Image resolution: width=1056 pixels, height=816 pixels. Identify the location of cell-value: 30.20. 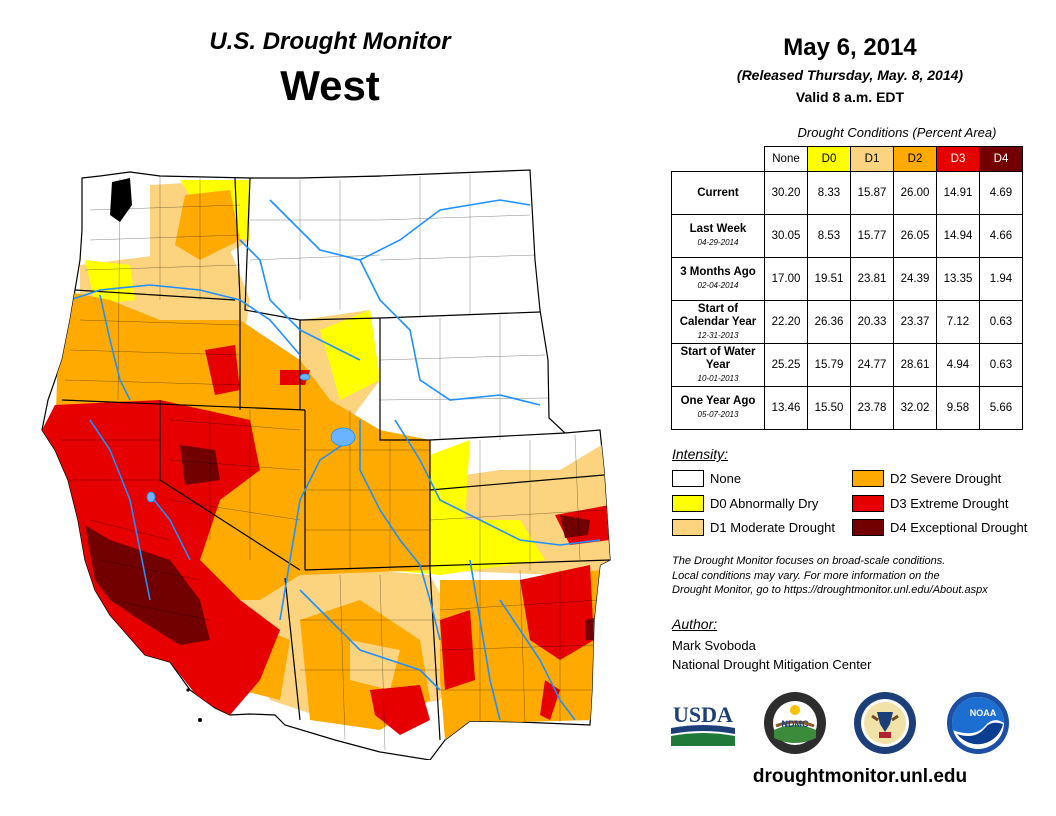
(786, 193).